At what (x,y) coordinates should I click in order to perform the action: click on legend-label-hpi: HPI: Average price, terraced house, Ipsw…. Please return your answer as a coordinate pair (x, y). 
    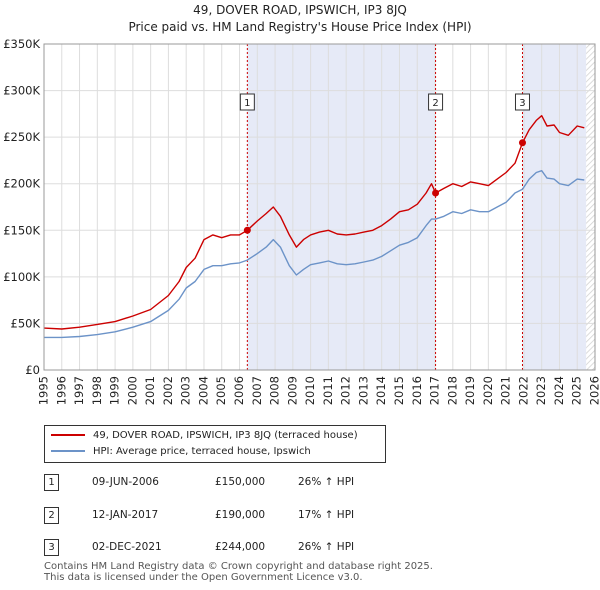
    Looking at the image, I should click on (202, 451).